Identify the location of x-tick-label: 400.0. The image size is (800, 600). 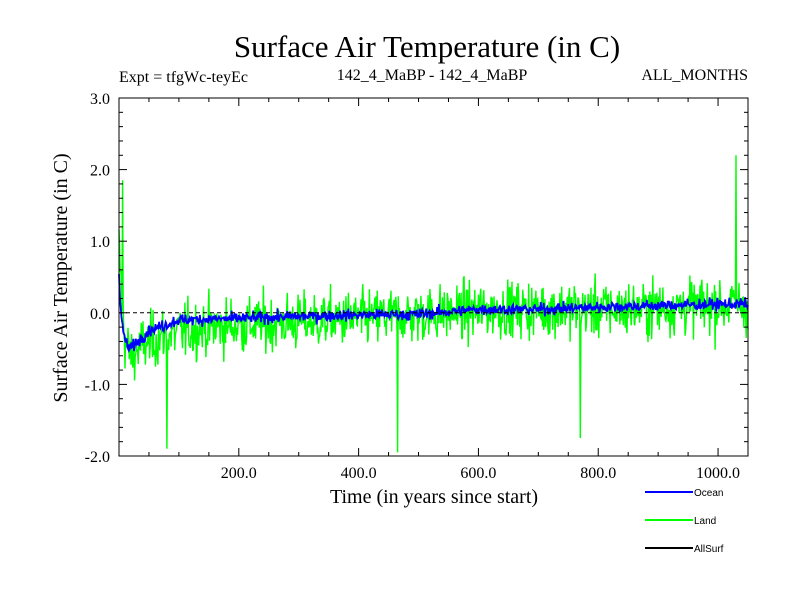
(359, 473).